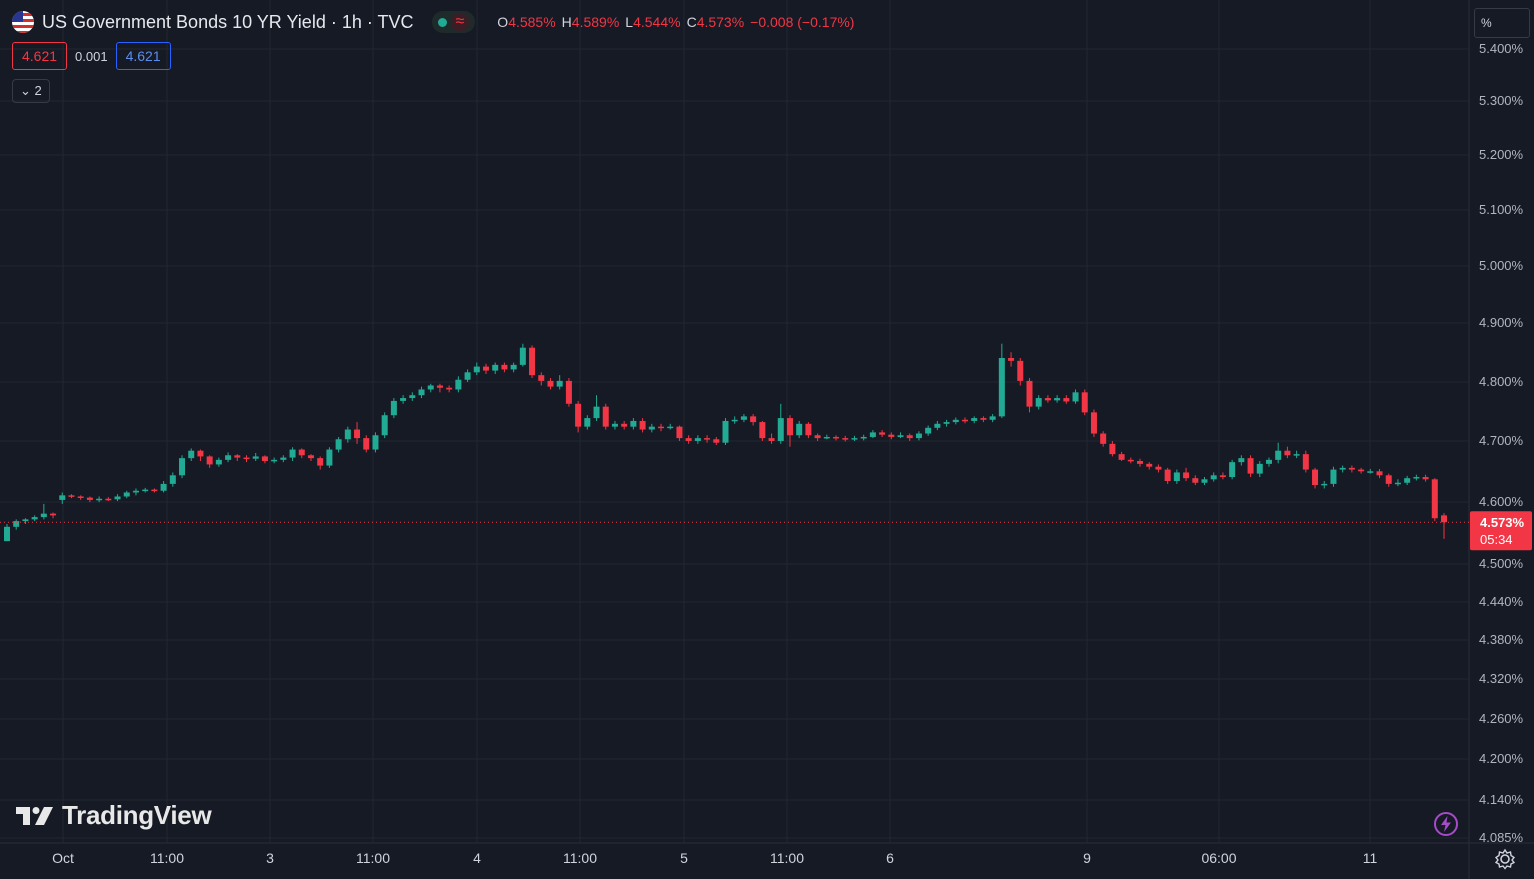 The image size is (1534, 879). Describe the element at coordinates (1501, 154) in the screenshot. I see `price-axis-label: 5.200%` at that location.